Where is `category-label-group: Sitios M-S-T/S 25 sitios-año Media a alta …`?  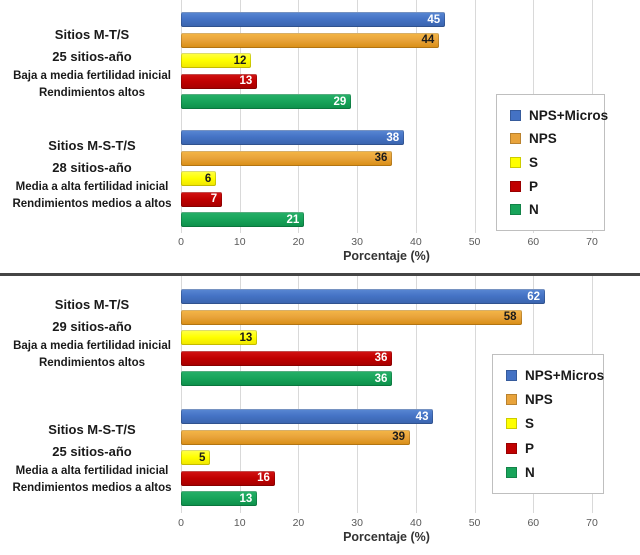
category-label-group: Sitios M-S-T/S 25 sitios-año Media a alta … is located at coordinates (92, 458).